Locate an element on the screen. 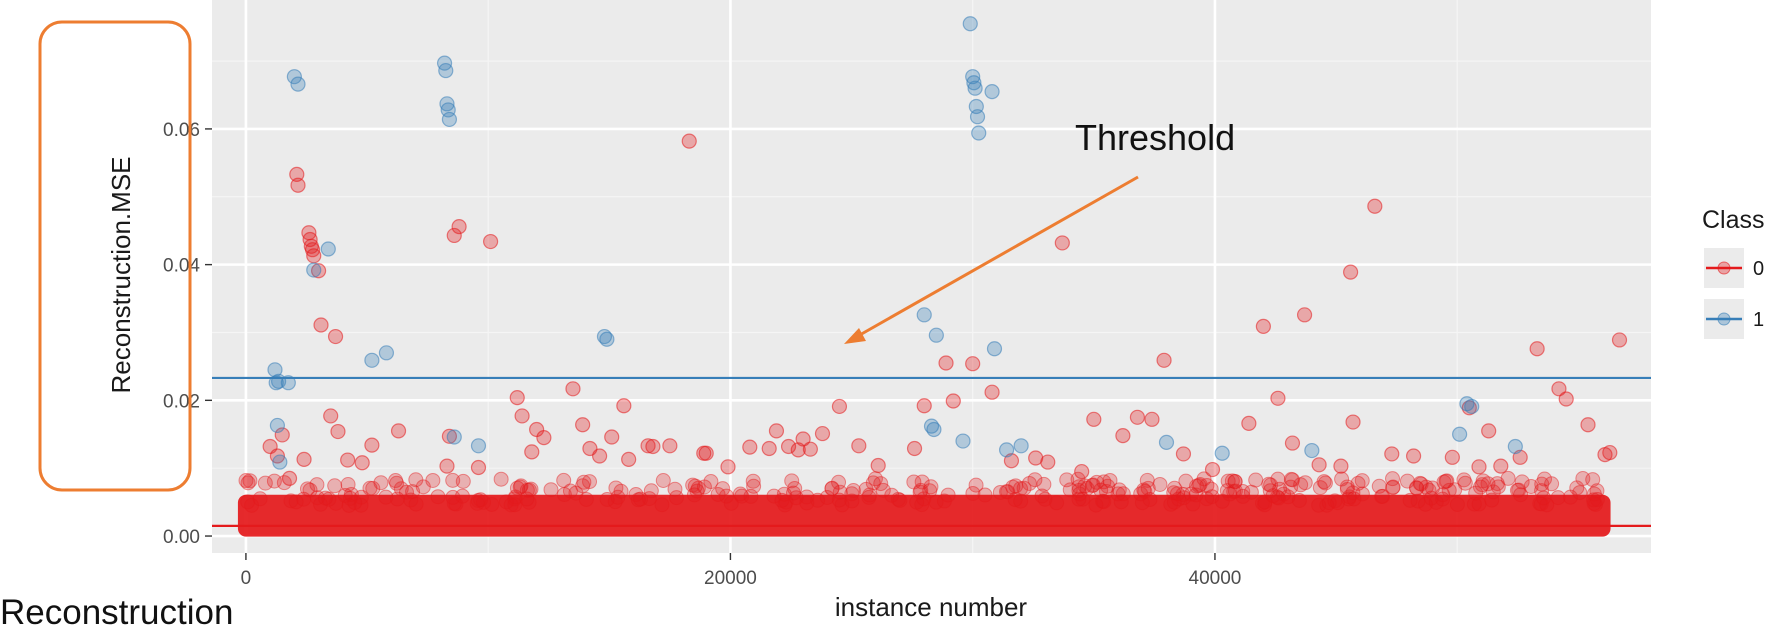  y-tick-label: 0.02 is located at coordinates (181, 401).